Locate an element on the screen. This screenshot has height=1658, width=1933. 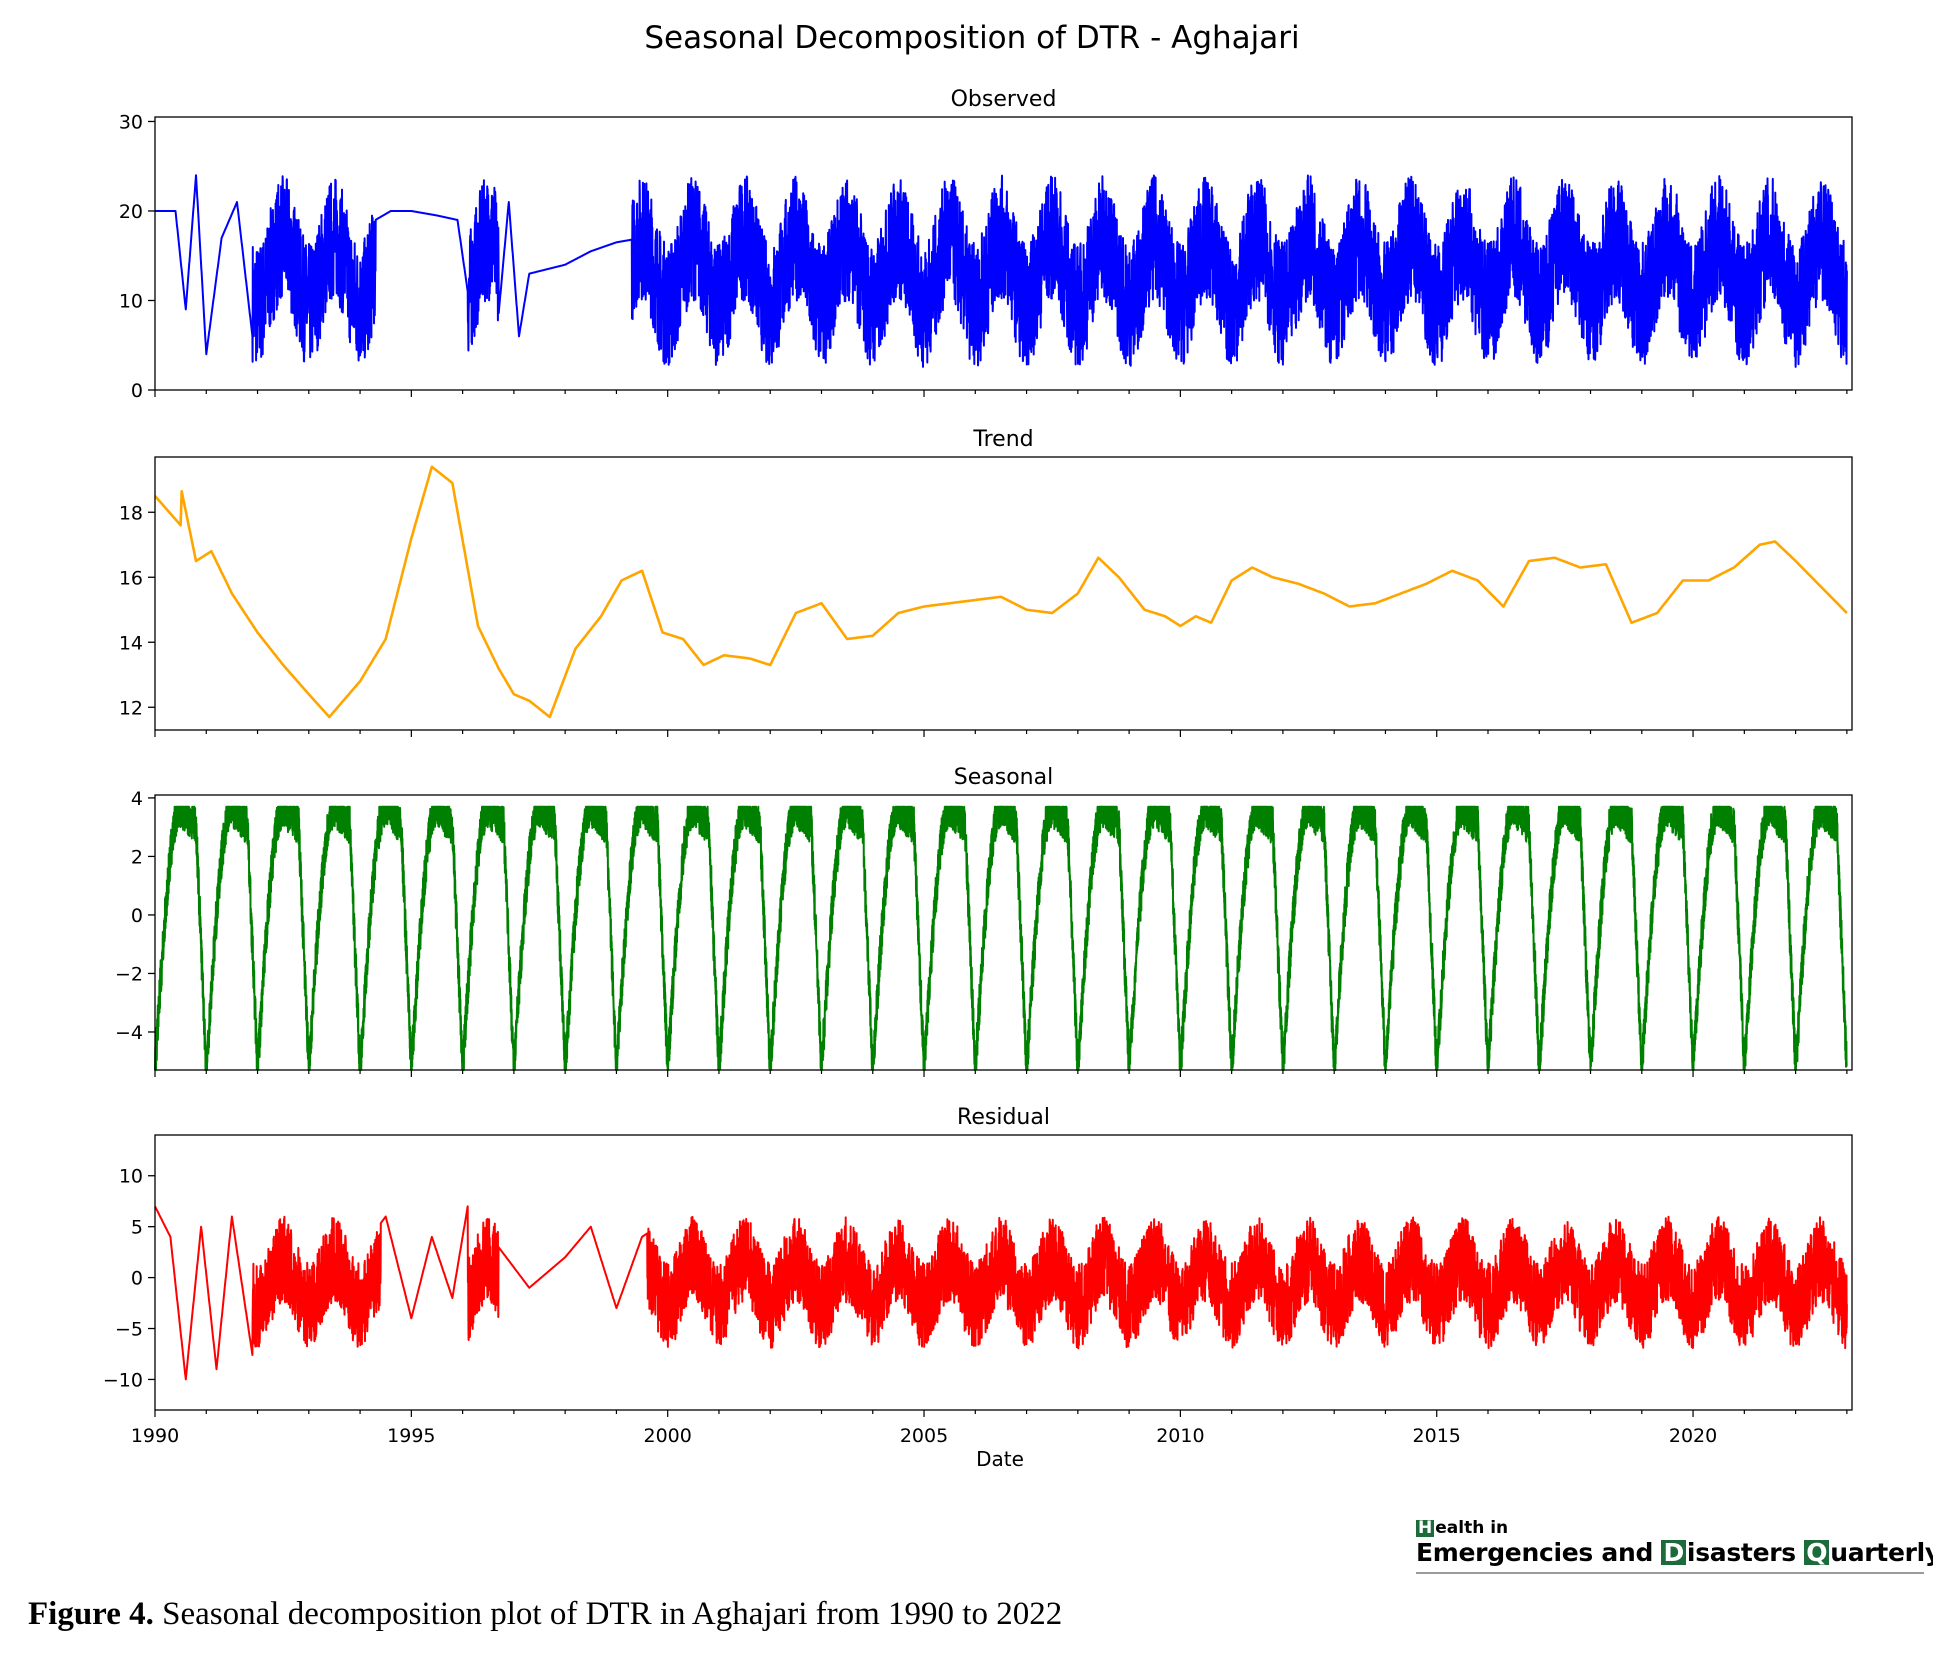
logo-h-initial: H is located at coordinates (1425, 1528).